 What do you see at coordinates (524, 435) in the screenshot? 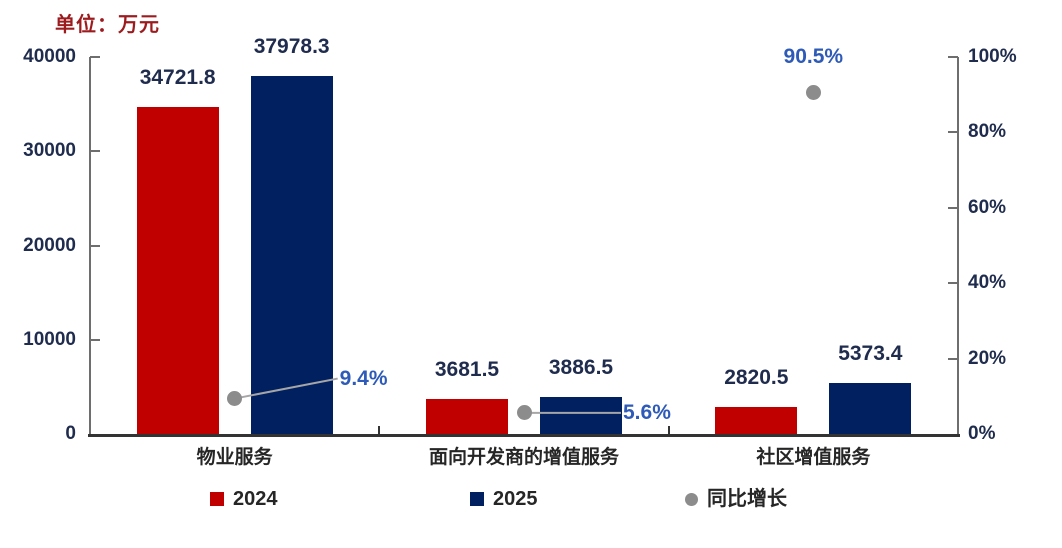
I see `x-axis-line` at bounding box center [524, 435].